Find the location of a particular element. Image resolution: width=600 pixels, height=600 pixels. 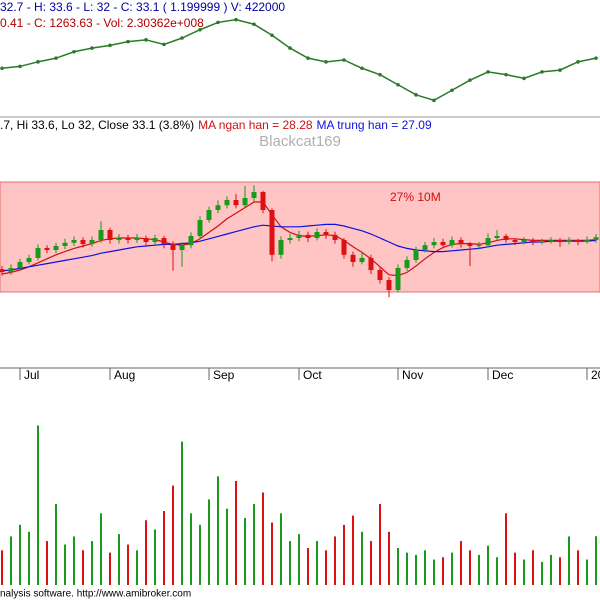

watermark: Blackcat169 is located at coordinates (300, 141).